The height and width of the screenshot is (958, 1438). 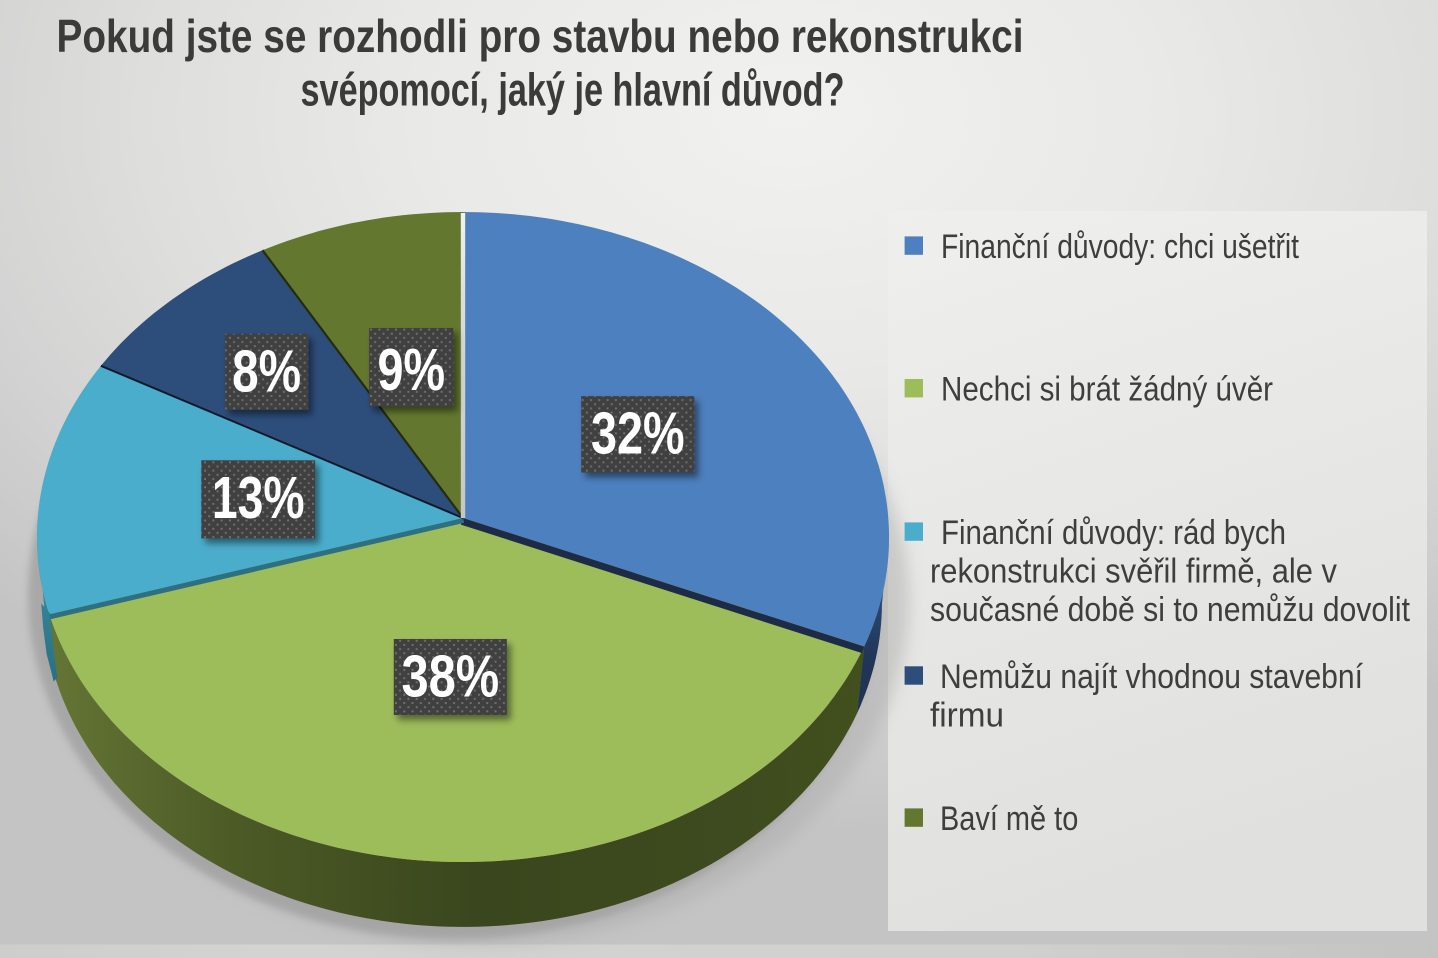 I want to click on svg-text: Finanční důvody: rád bych, so click(x=1113, y=533).